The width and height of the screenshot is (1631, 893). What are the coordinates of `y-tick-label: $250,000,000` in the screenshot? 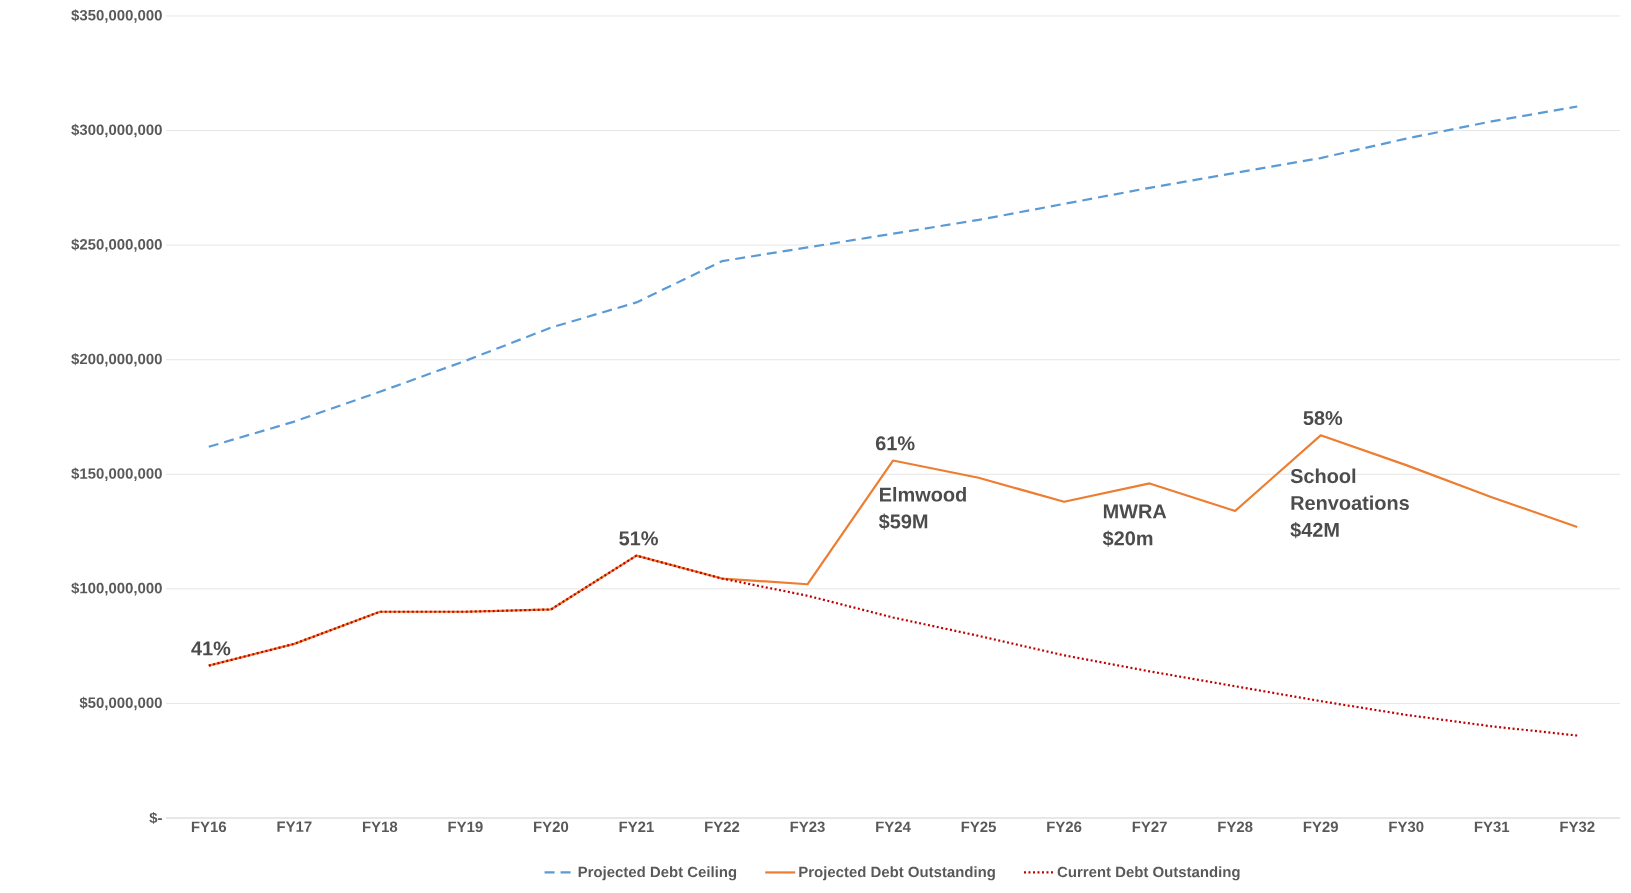 It's located at (116, 245).